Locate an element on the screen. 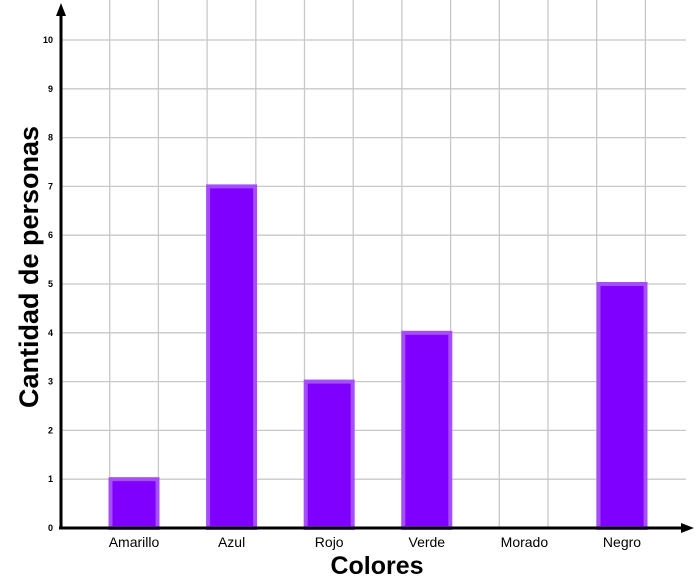 Image resolution: width=696 pixels, height=585 pixels. y-tick-label: 8 is located at coordinates (50, 138).